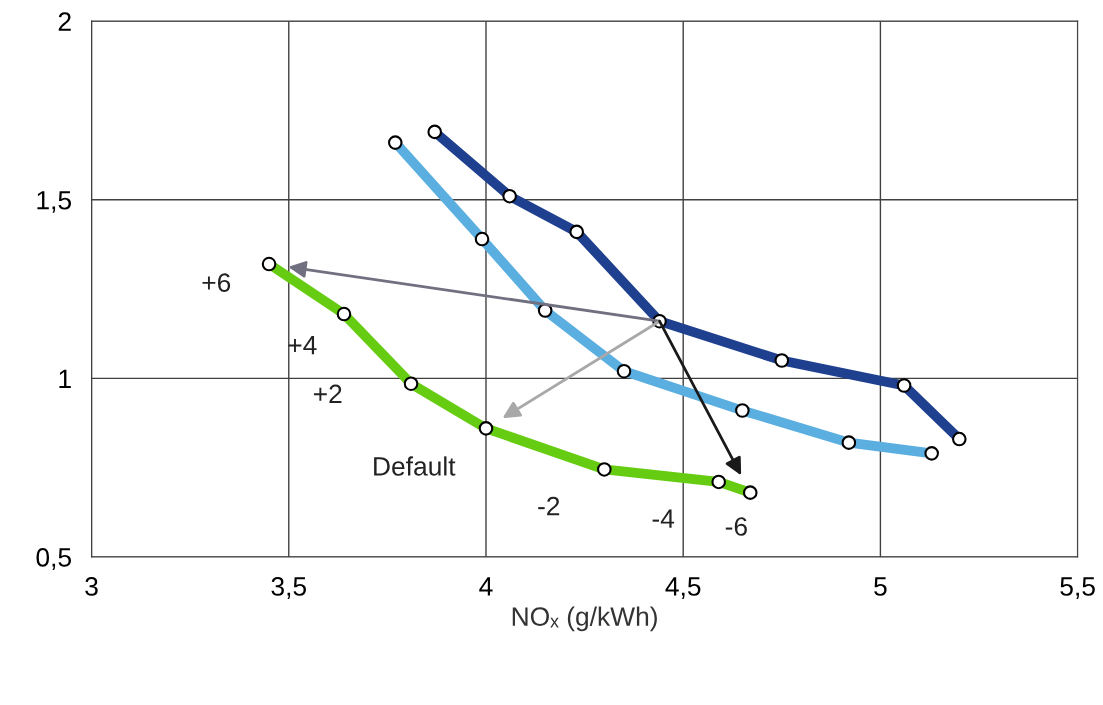 This screenshot has width=1103, height=705. I want to click on y-tick-label: 0,5, so click(53, 559).